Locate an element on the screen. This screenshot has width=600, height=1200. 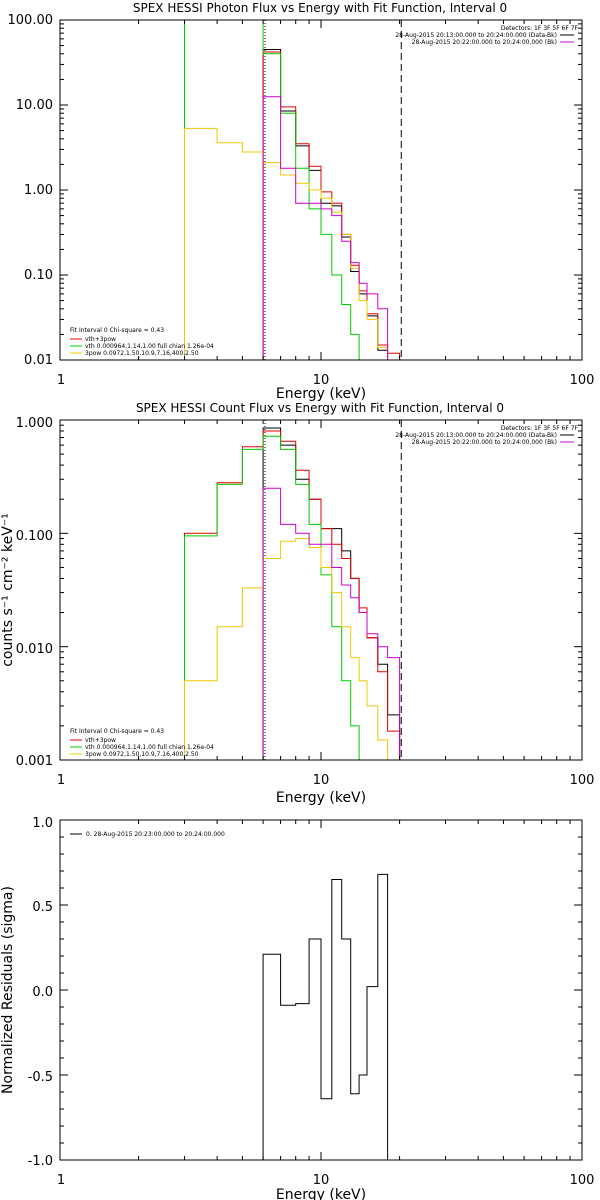
y-tick-label: 1.000 is located at coordinates (34, 423).